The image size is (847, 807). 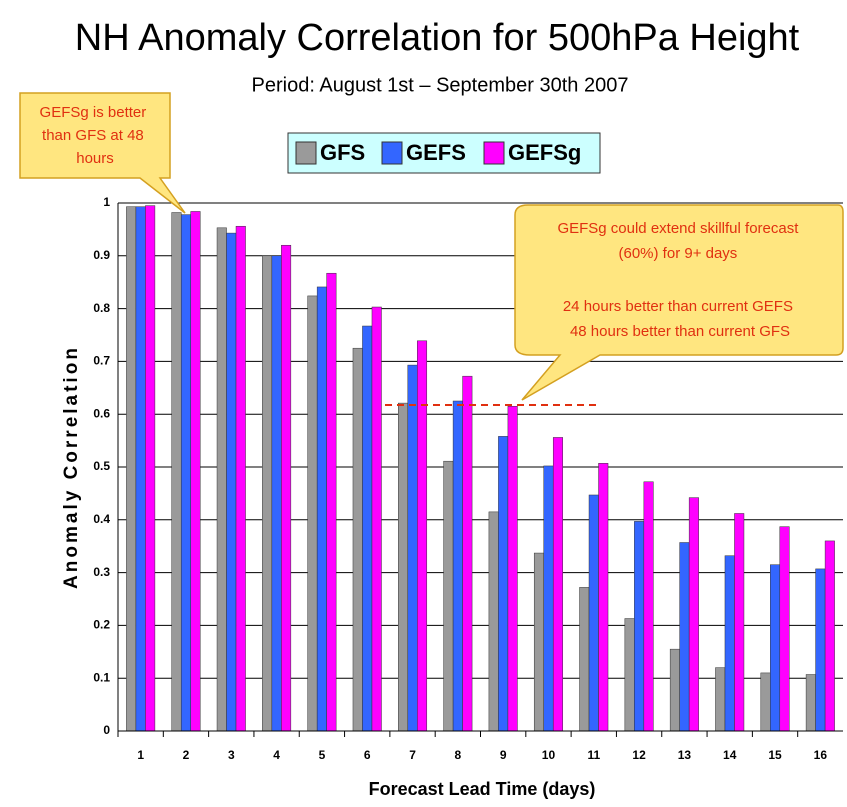 I want to click on callout-text: GEFSg is better than GFS at 48 hours, so click(x=95, y=135).